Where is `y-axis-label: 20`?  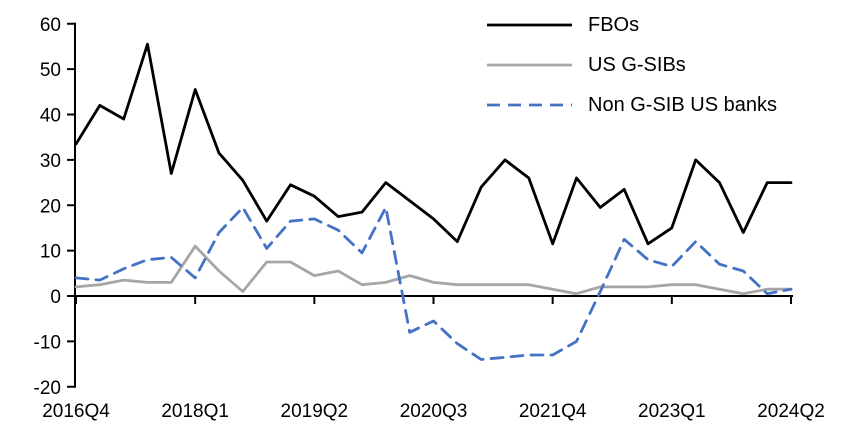
y-axis-label: 20 is located at coordinates (50, 206).